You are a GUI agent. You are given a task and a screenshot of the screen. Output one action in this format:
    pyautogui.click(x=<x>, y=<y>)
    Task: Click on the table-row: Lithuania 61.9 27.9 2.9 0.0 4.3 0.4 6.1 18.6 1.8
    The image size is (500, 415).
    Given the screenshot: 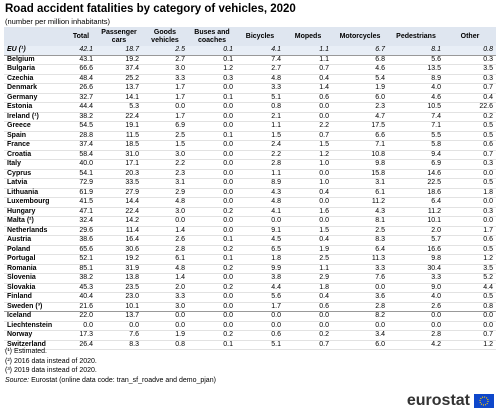 What is the action you would take?
    pyautogui.click(x=250, y=193)
    